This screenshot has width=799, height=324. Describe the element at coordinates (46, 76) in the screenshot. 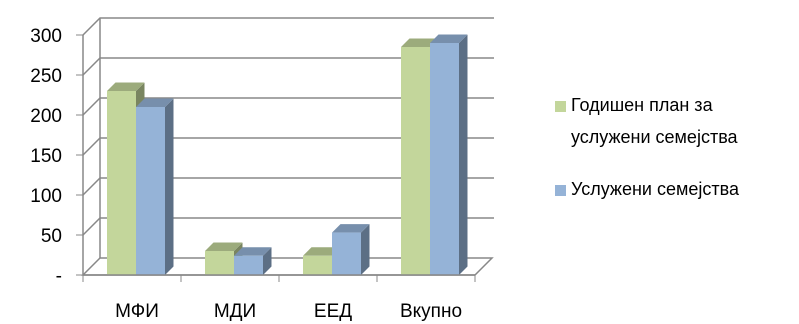

I see `y-tick-label: 250` at that location.